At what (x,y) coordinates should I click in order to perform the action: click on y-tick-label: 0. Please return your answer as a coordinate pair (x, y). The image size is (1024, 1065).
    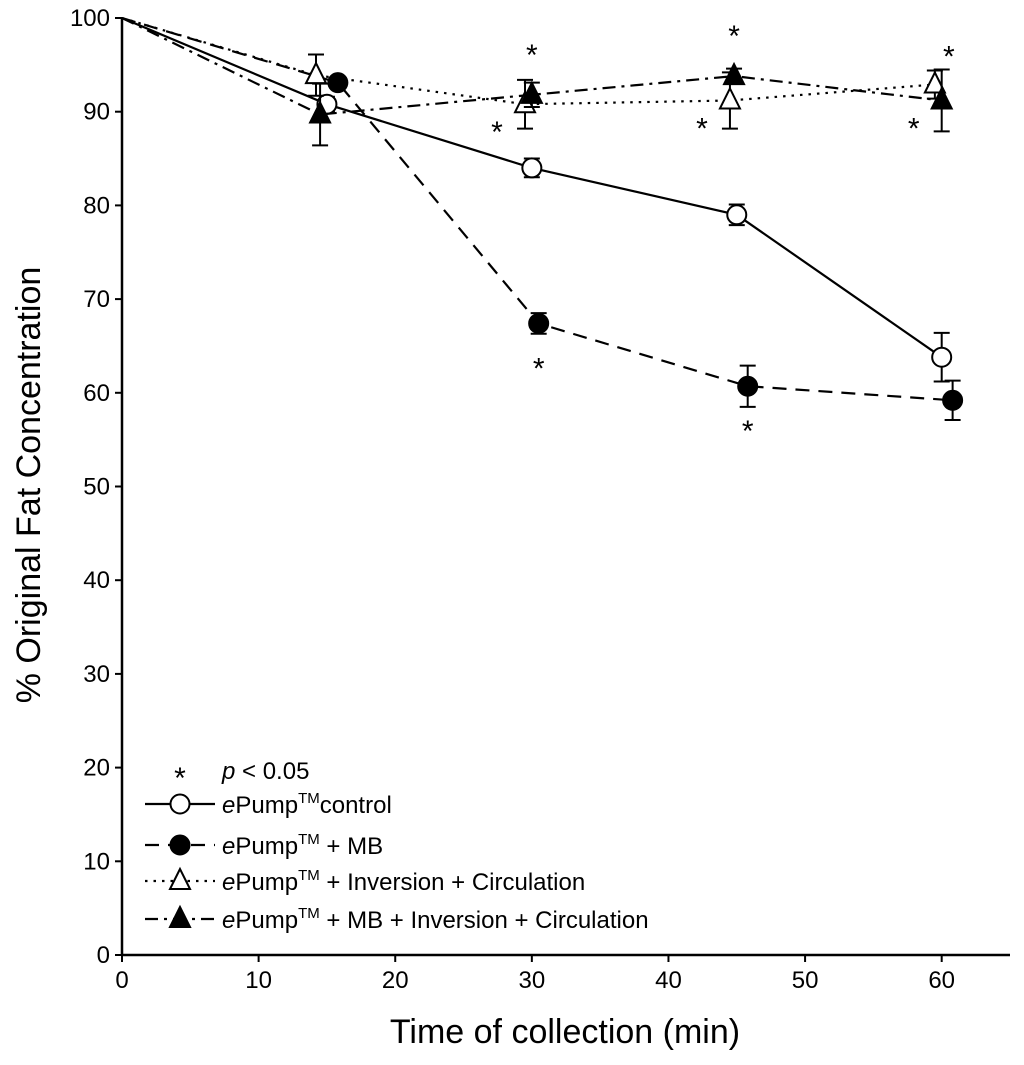
    Looking at the image, I should click on (103, 955).